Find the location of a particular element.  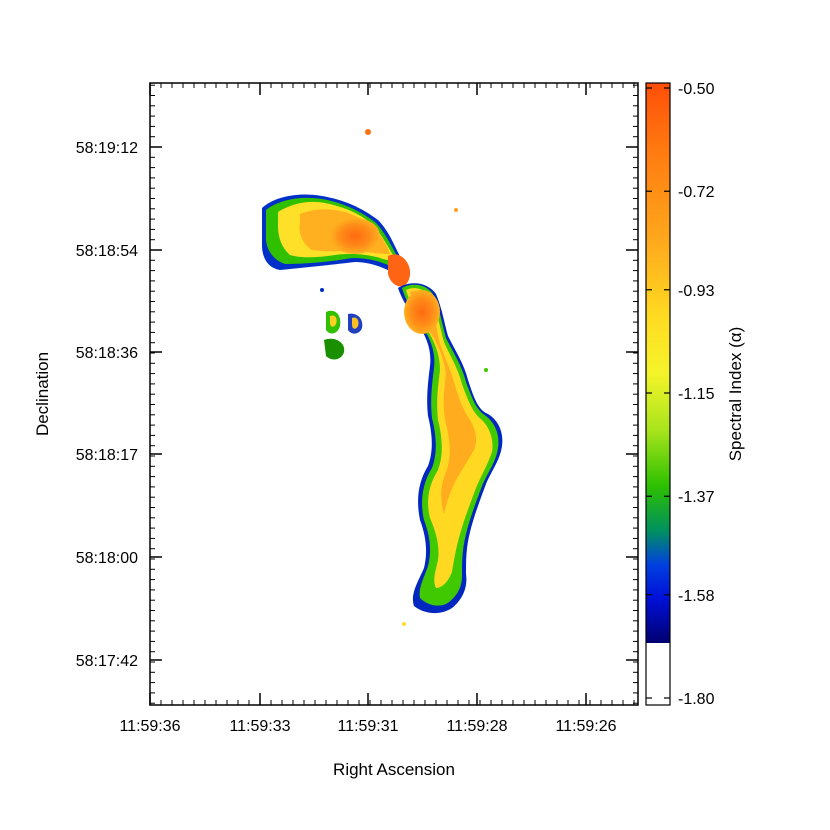

x-tick-label: 11:59:31 is located at coordinates (367, 726).